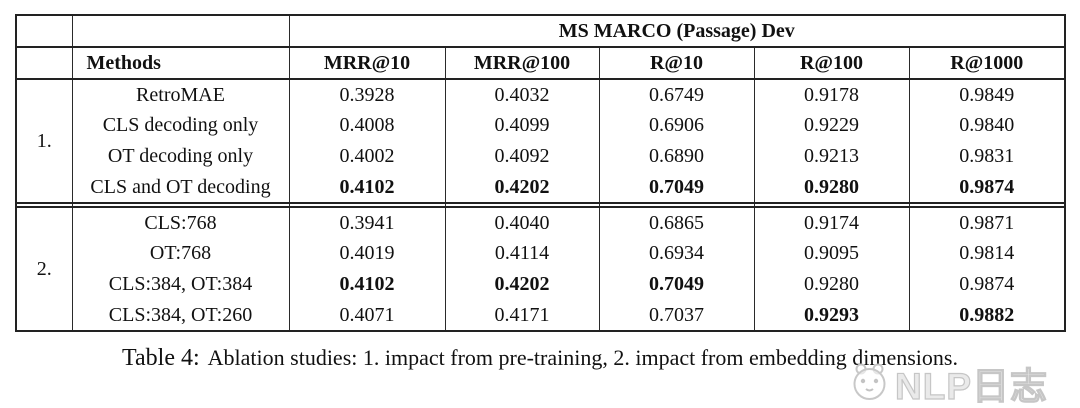 Image resolution: width=1080 pixels, height=408 pixels. Describe the element at coordinates (367, 94) in the screenshot. I see `value-cell: 0.3928` at that location.